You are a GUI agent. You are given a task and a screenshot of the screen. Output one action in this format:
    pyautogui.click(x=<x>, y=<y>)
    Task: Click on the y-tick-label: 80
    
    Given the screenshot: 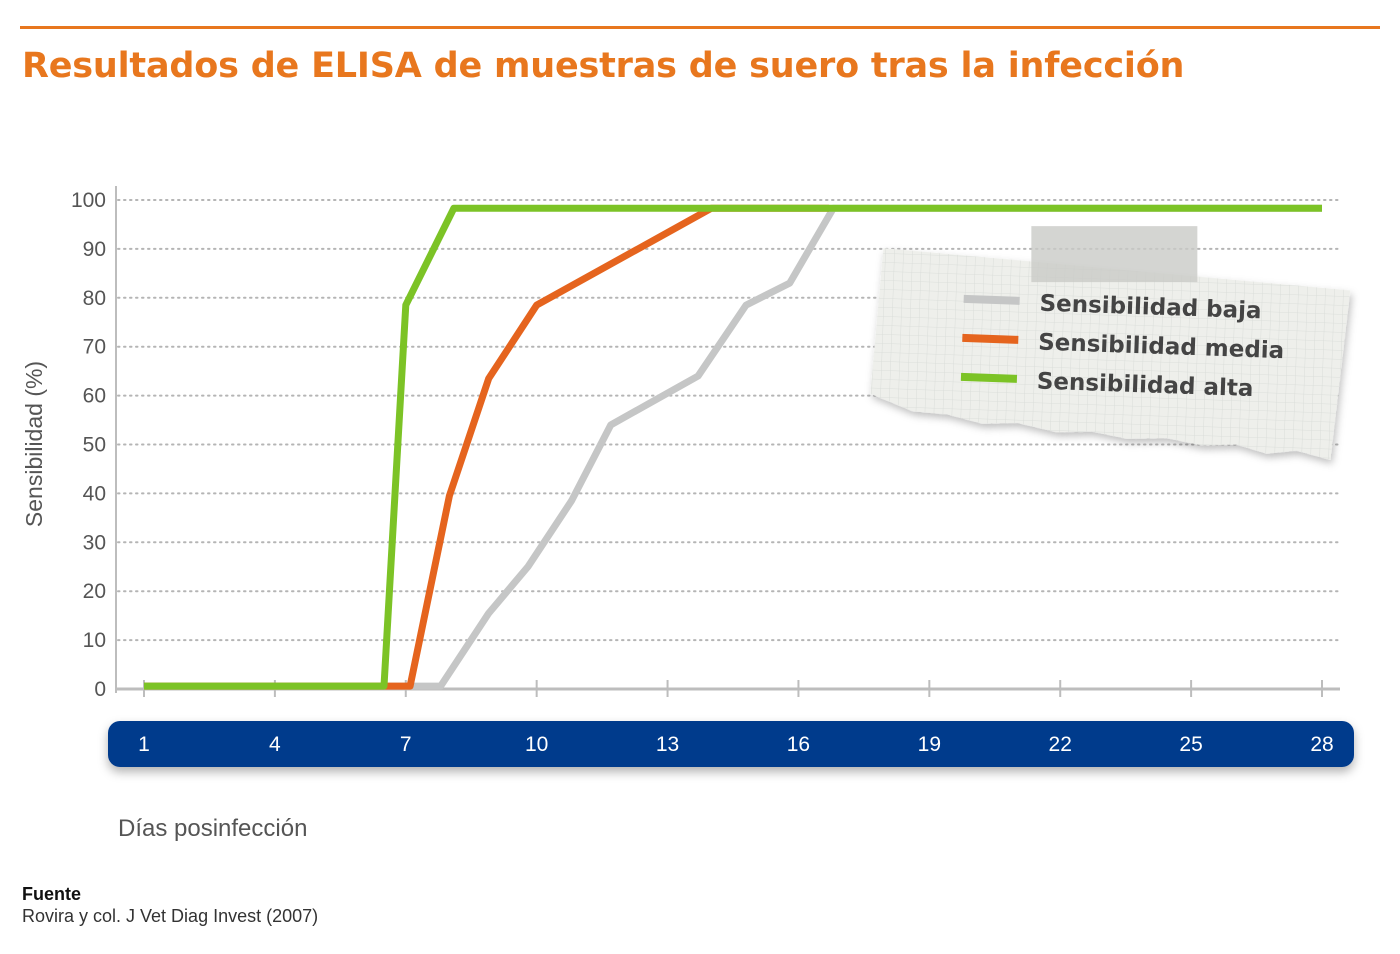 What is the action you would take?
    pyautogui.click(x=94, y=298)
    